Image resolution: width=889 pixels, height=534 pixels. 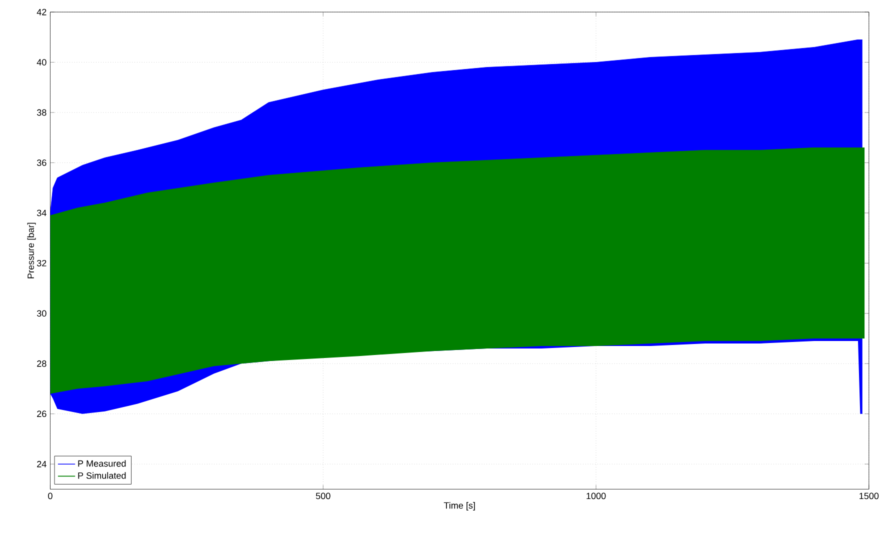 What do you see at coordinates (41, 464) in the screenshot?
I see `y-tick-label: 24` at bounding box center [41, 464].